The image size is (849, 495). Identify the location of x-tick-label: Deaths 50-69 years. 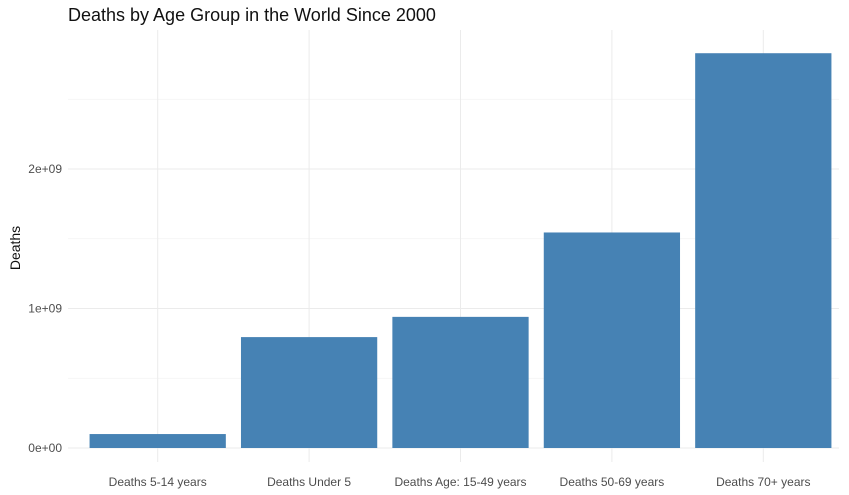
(612, 482).